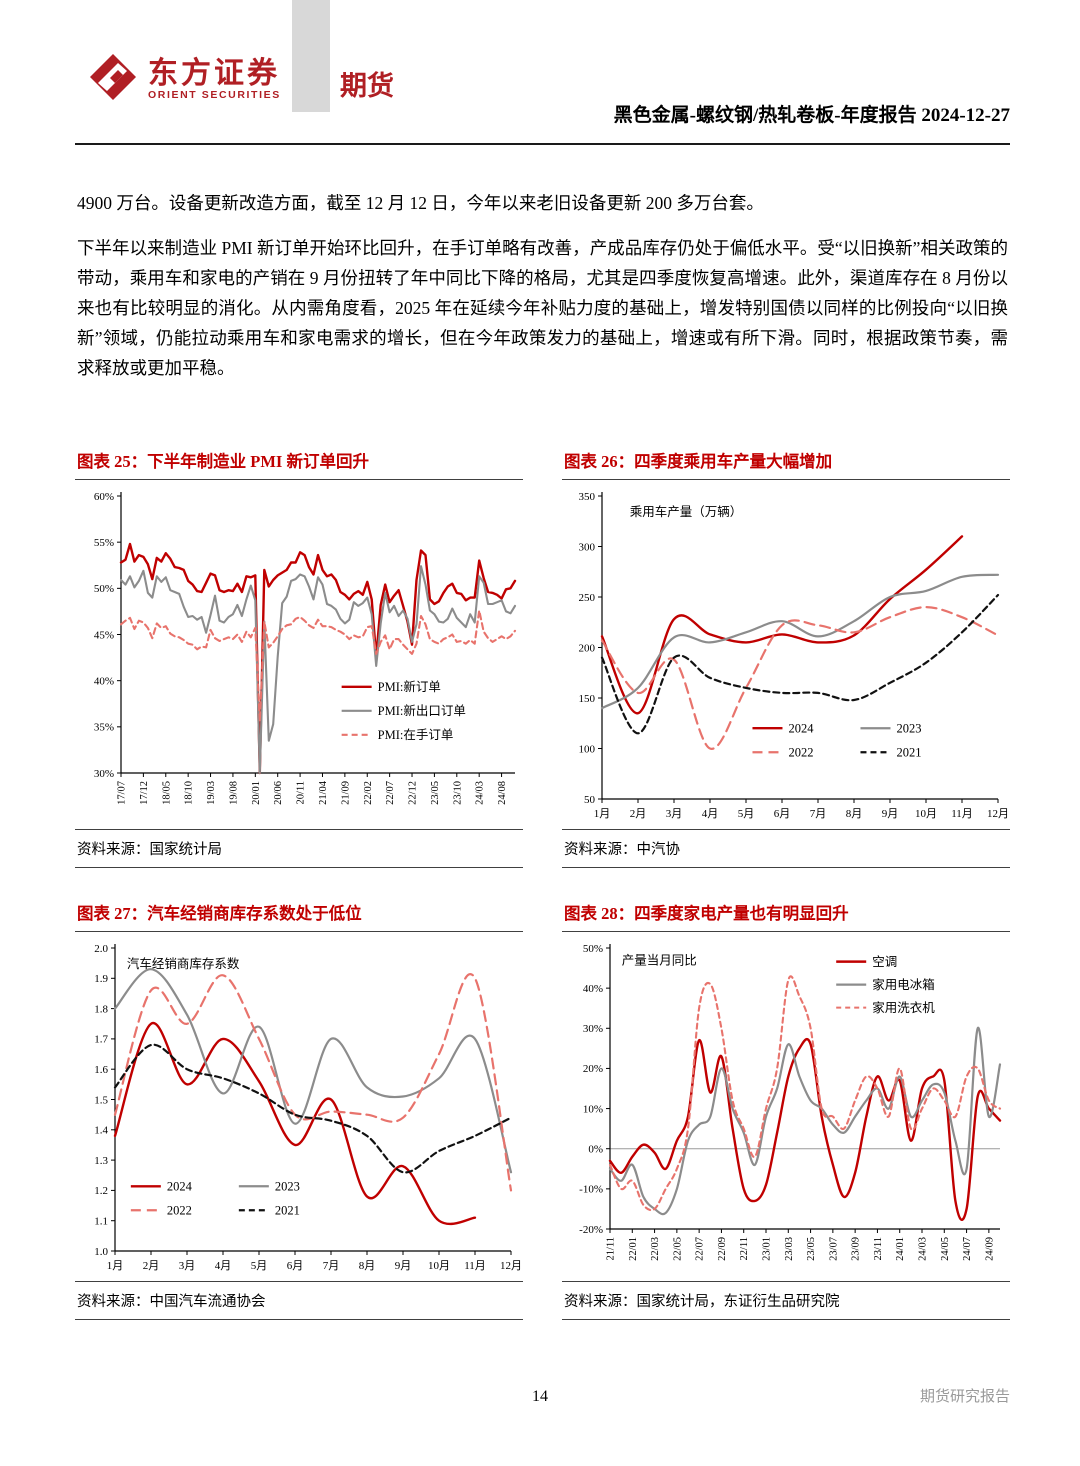 Image resolution: width=1080 pixels, height=1466 pixels. I want to click on svg-text: 1.4, so click(101, 1131).